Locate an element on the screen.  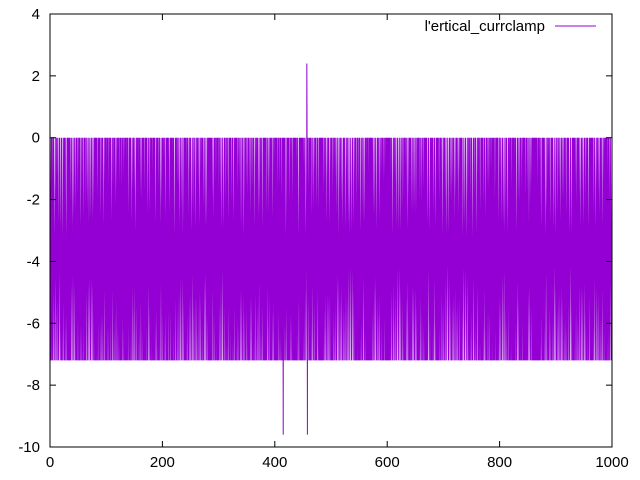
x-tick-label: 600 is located at coordinates (387, 462).